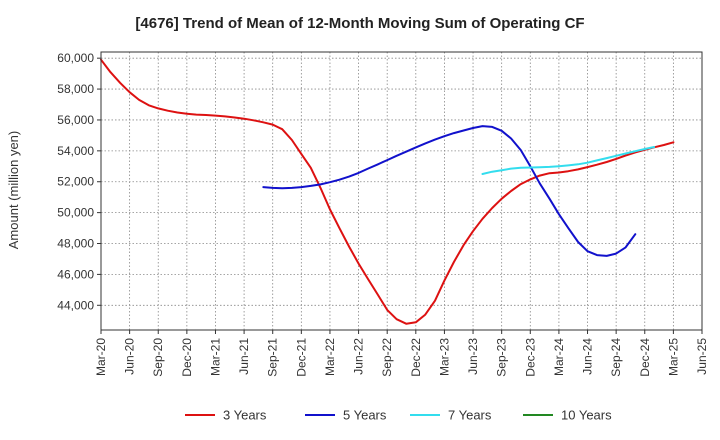  I want to click on x-tick-label: Dec-24, so click(645, 357).